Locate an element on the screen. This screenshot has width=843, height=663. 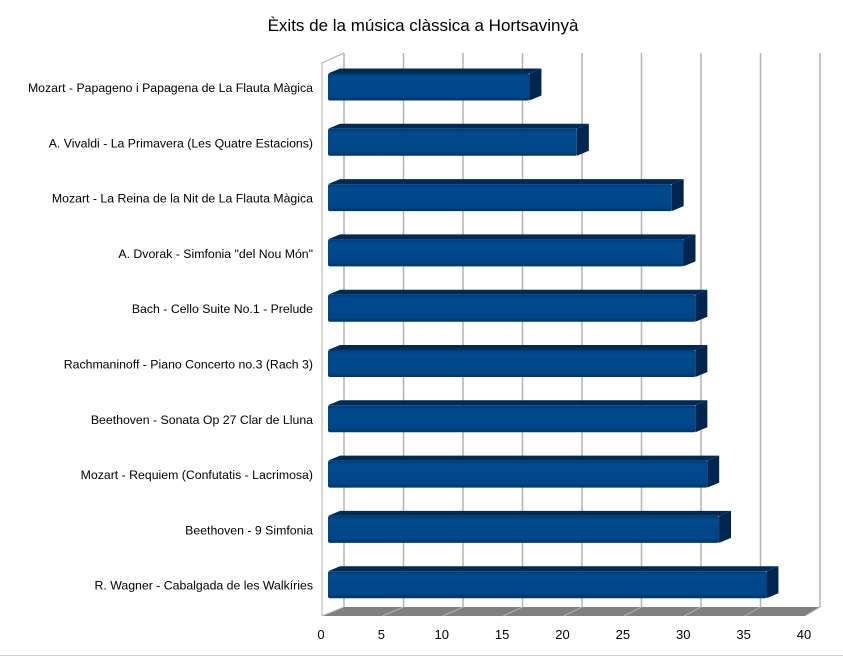
x-tick-label: 30 is located at coordinates (683, 634).